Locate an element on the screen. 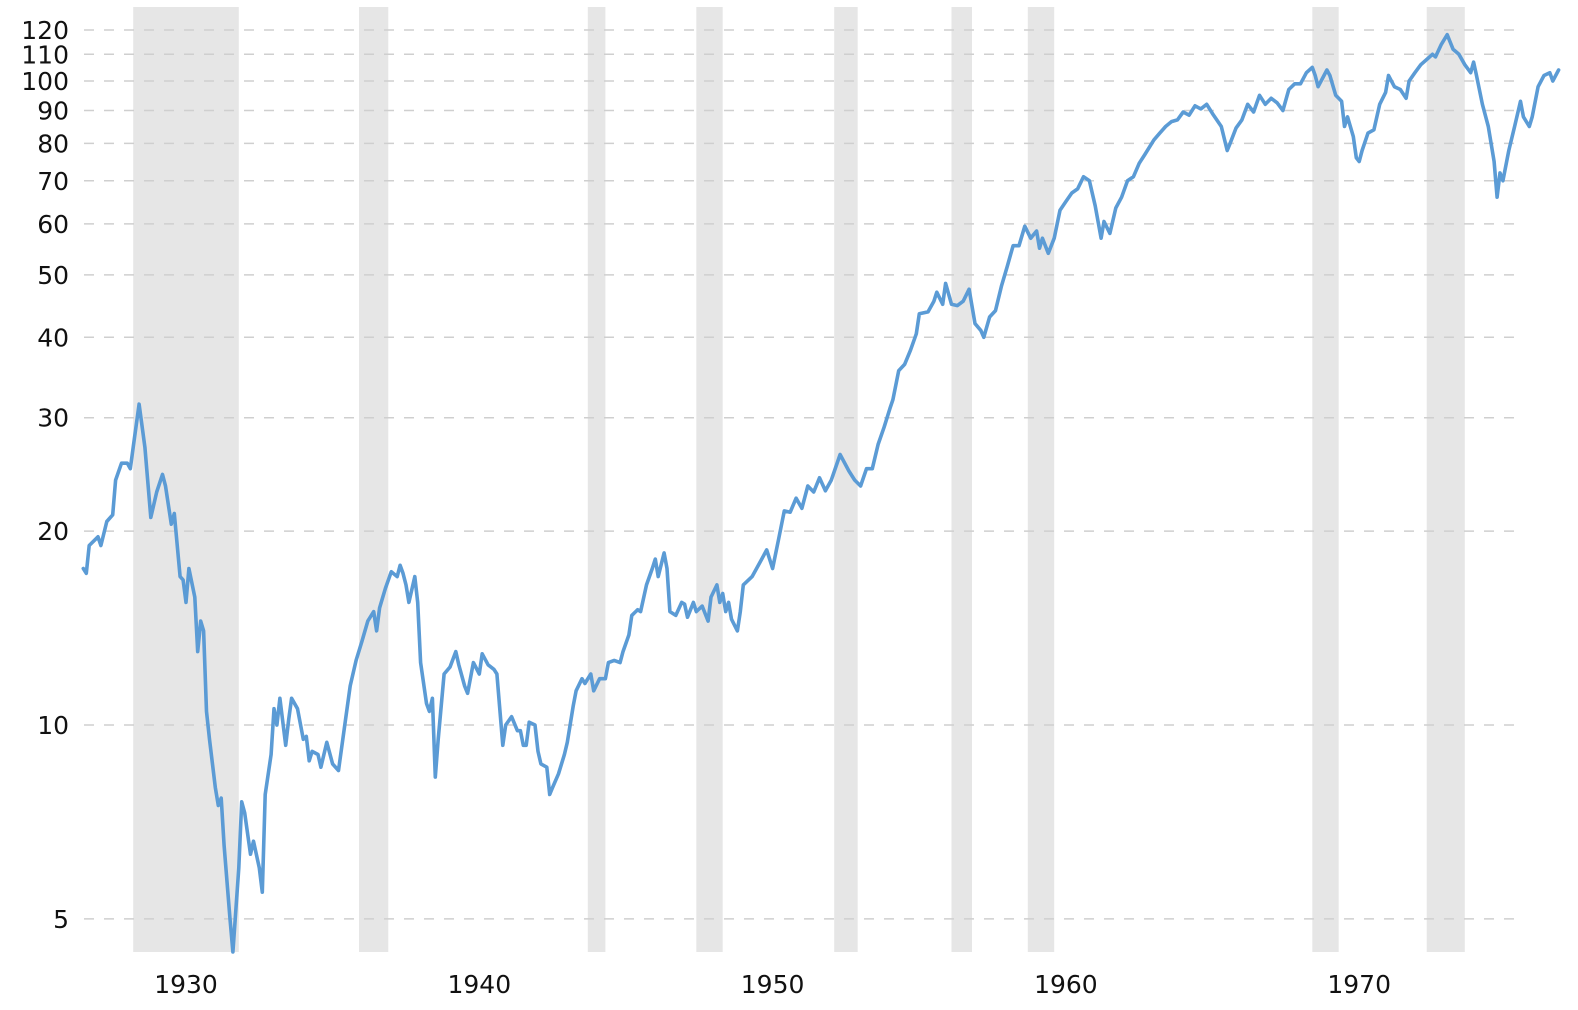 The width and height of the screenshot is (1578, 1010). y-tick-label: 100 is located at coordinates (45, 81).